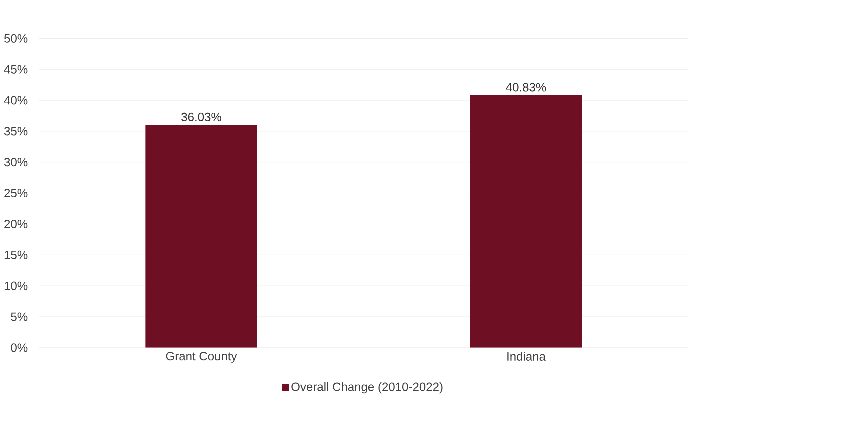 The width and height of the screenshot is (851, 421). Describe the element at coordinates (202, 117) in the screenshot. I see `data-label: 36.03%` at that location.